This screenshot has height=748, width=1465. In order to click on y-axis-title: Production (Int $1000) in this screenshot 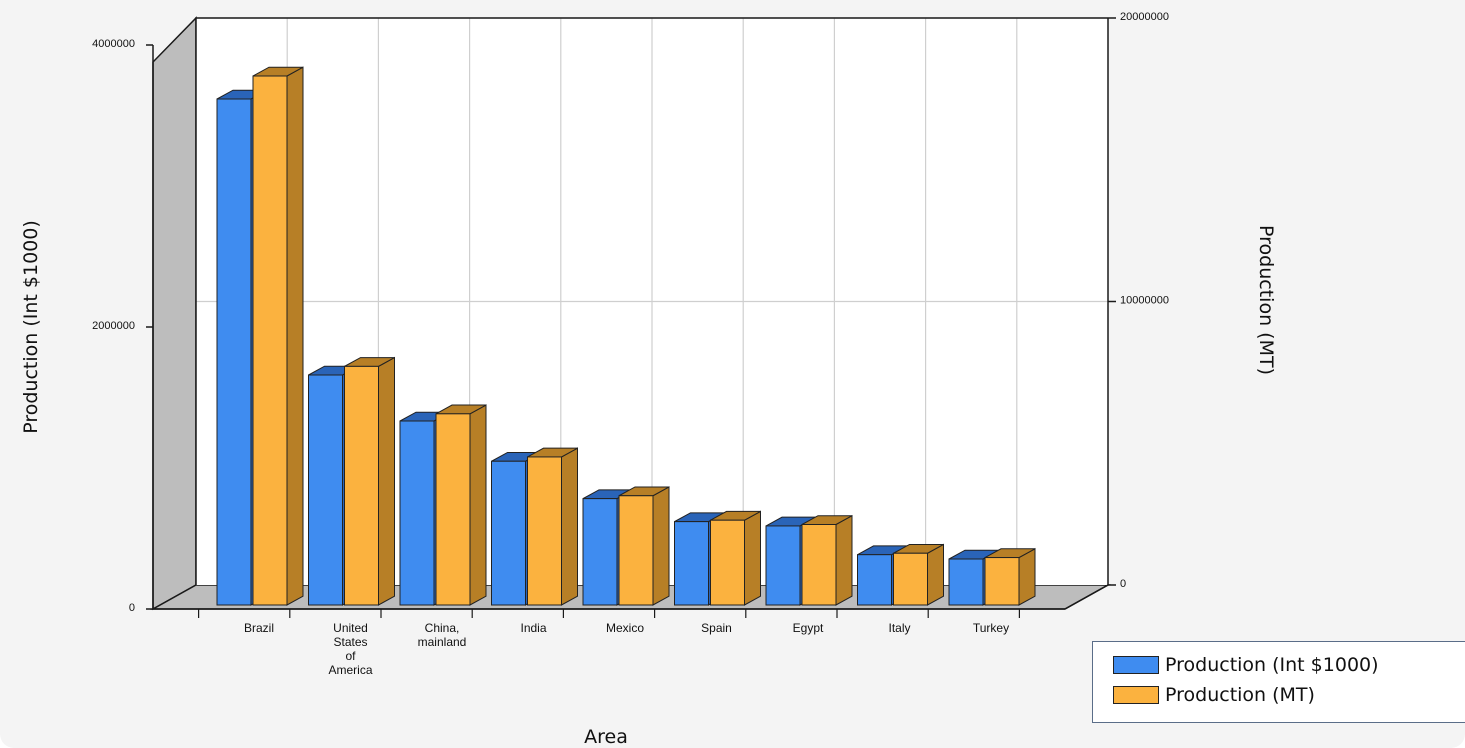, I will do `click(31, 327)`.